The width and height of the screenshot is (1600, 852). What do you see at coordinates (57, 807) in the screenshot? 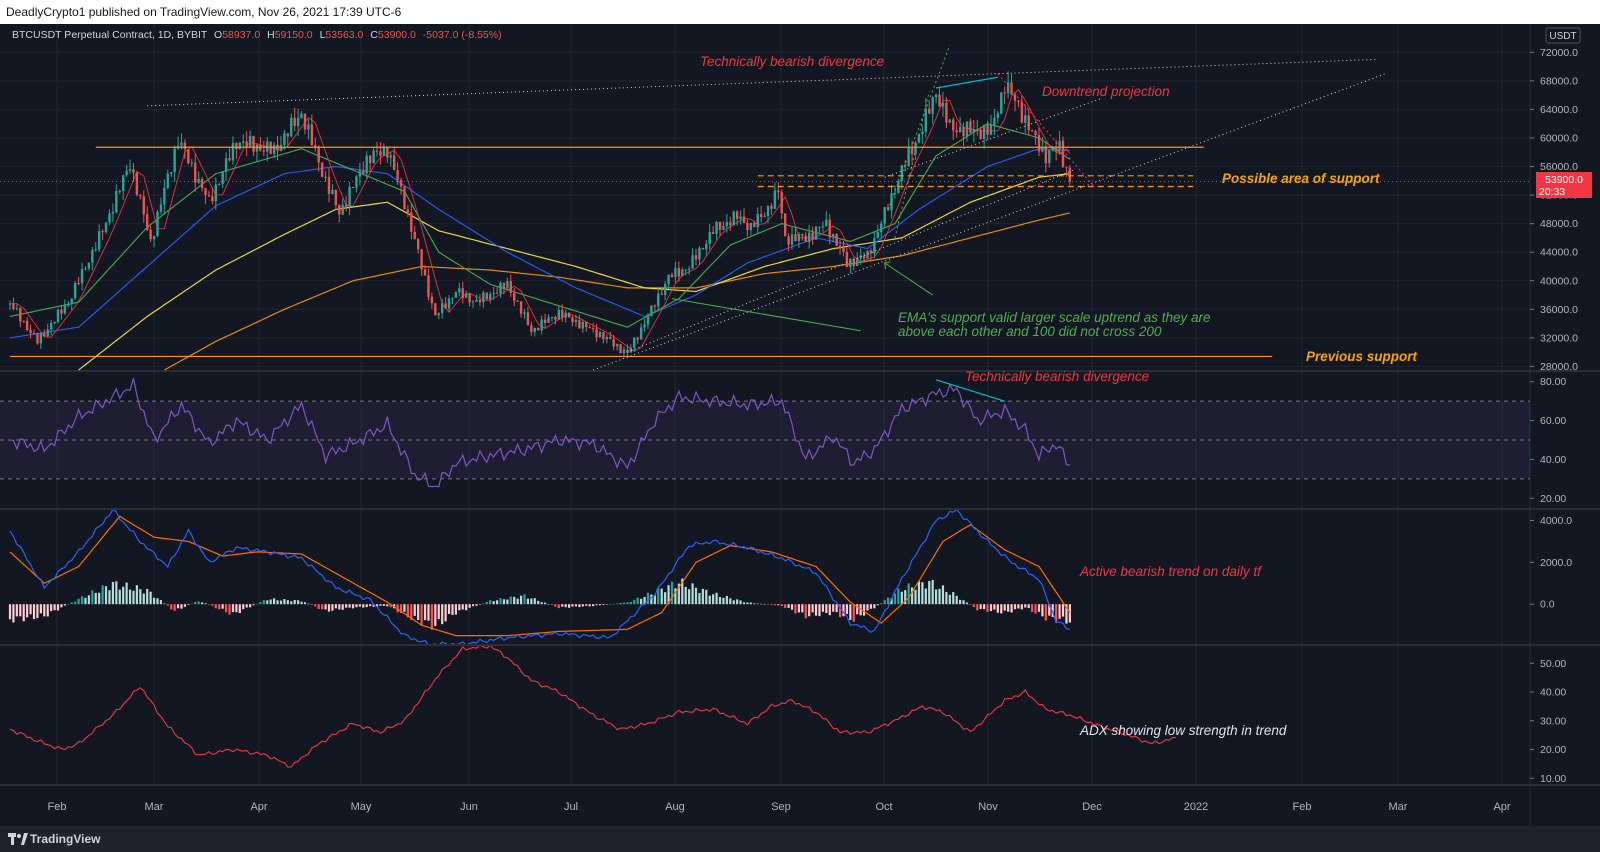
I see `time-axis-label-0: Feb` at bounding box center [57, 807].